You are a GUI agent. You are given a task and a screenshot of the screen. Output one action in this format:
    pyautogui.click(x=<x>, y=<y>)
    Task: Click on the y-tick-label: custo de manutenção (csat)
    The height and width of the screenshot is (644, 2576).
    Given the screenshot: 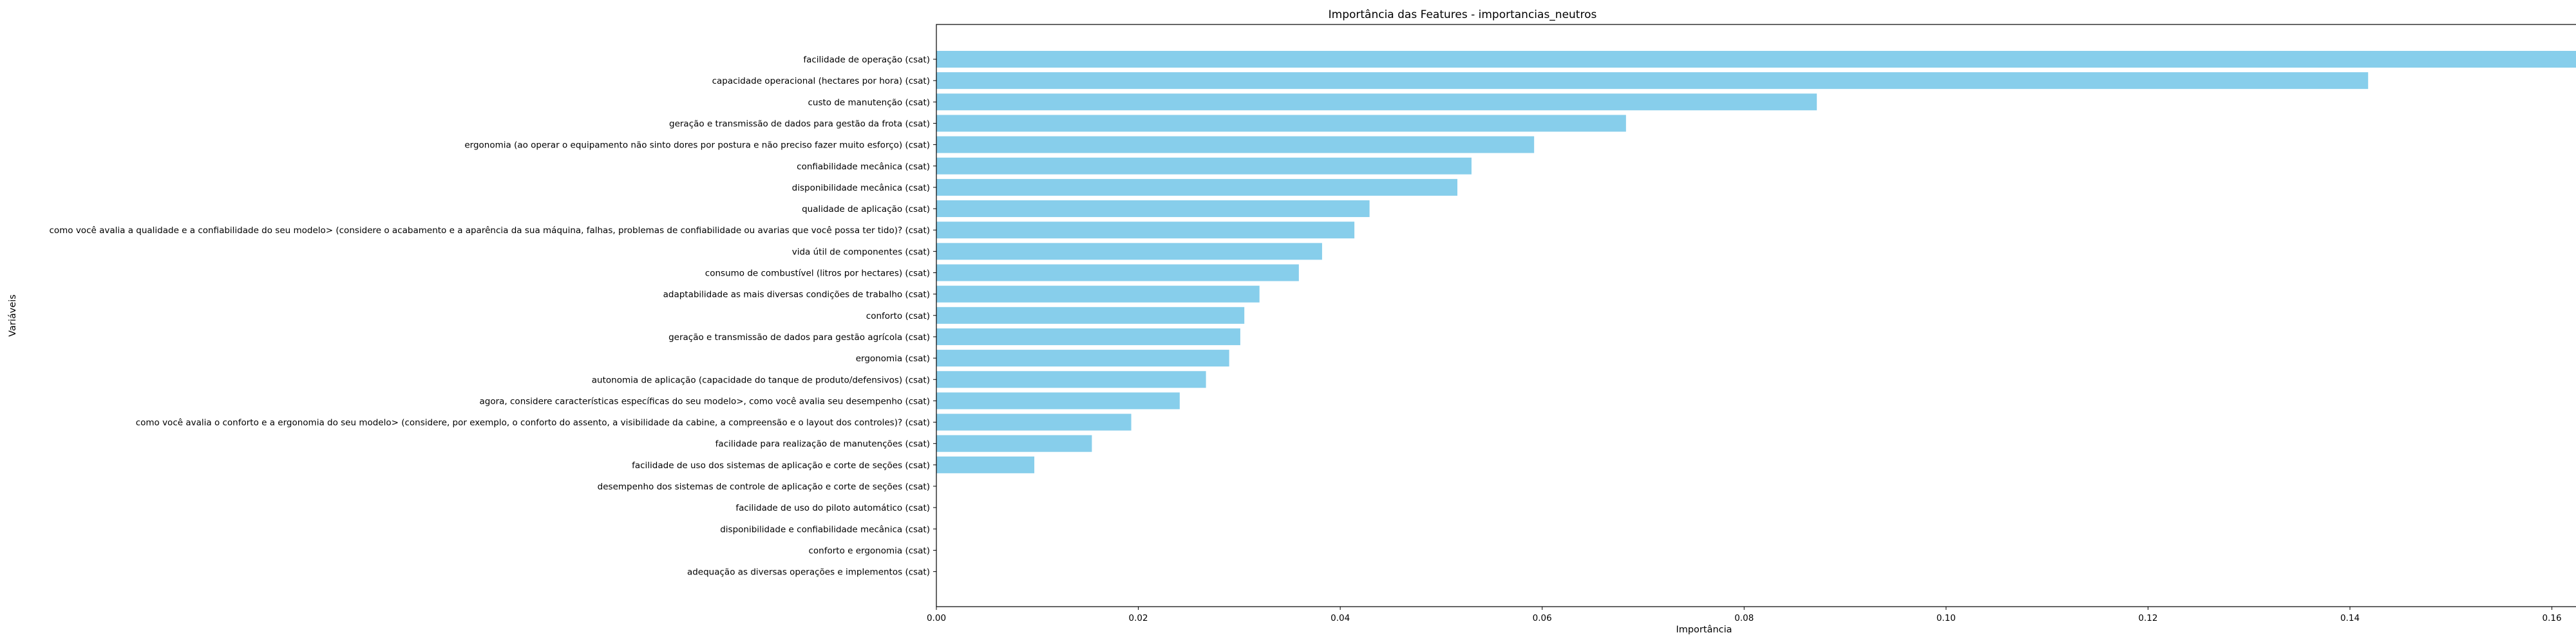 What is the action you would take?
    pyautogui.click(x=869, y=103)
    